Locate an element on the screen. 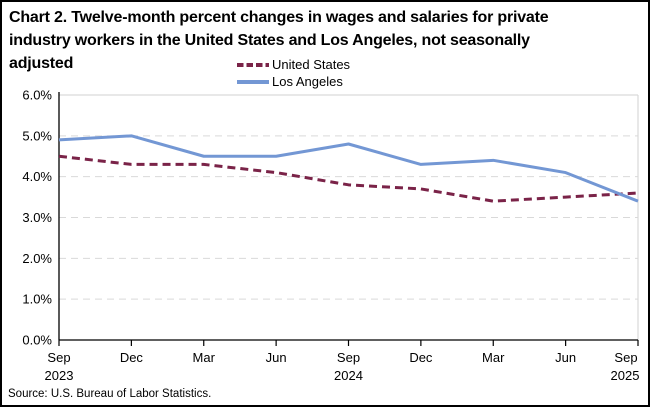 This screenshot has width=650, height=407. source-note: Source: U.S. Bureau of Labor Statistics. is located at coordinates (110, 394).